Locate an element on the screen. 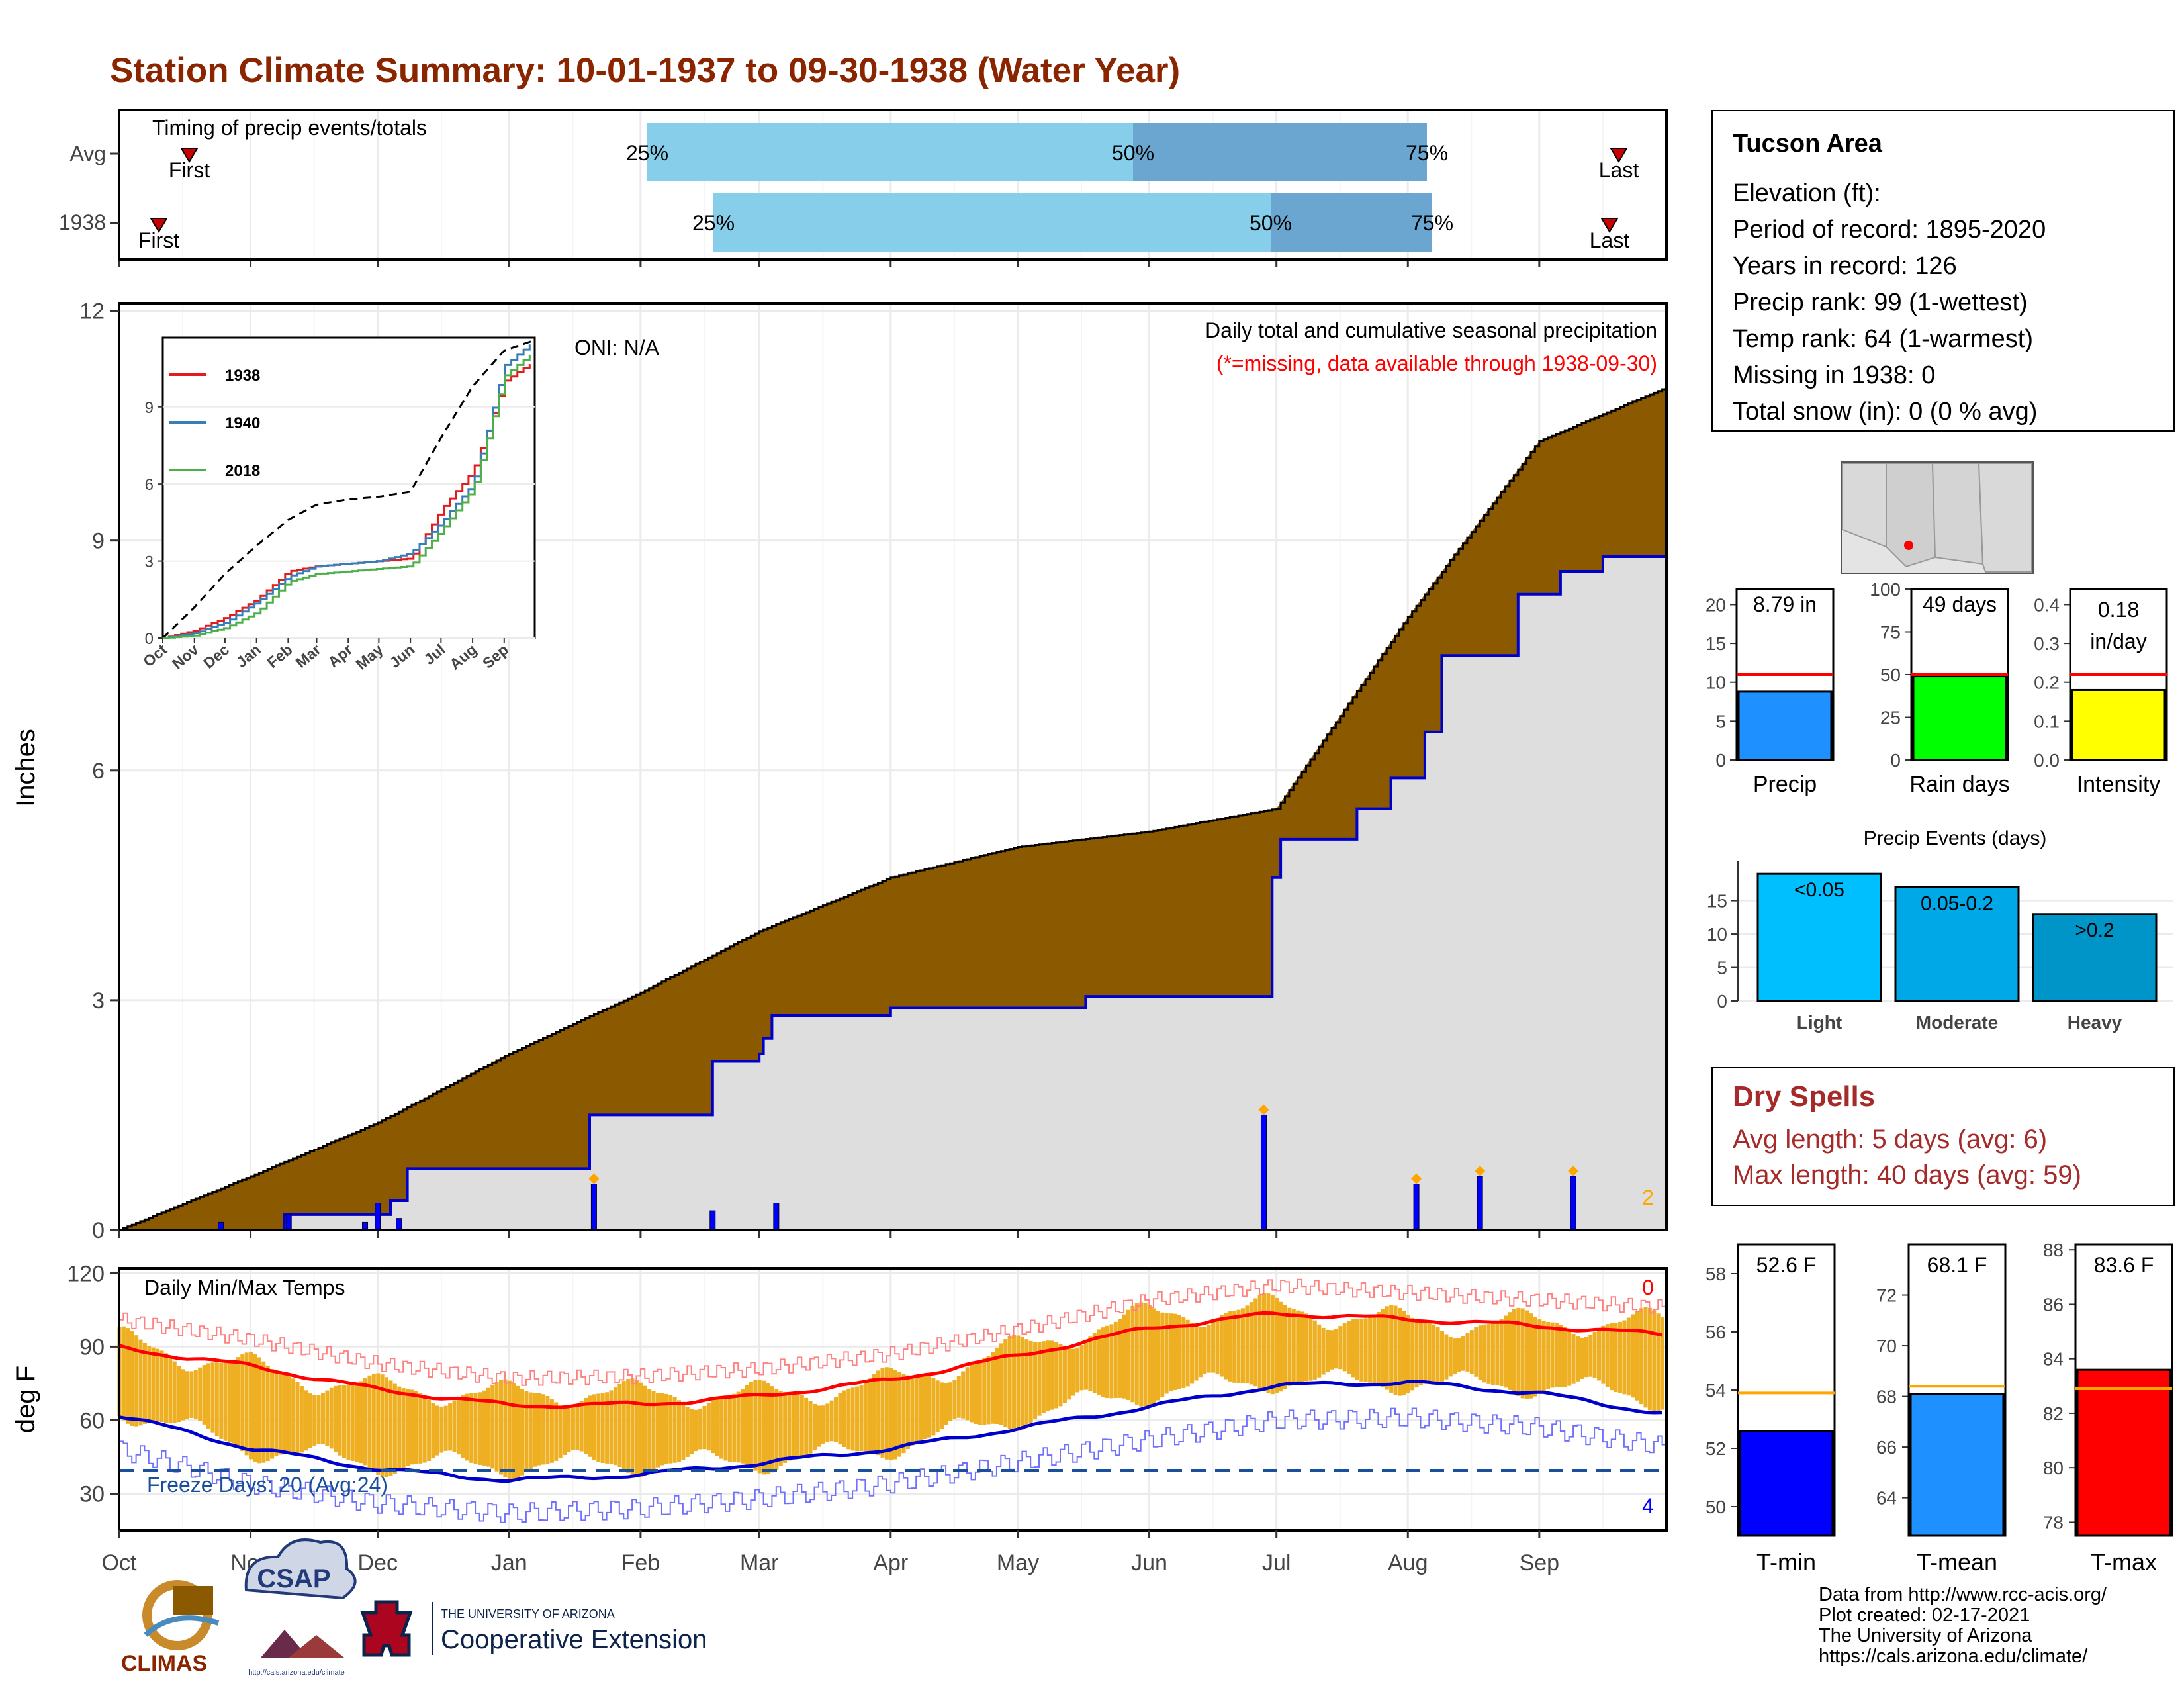 This screenshot has height=1688, width=2184. extreme-event-marker is located at coordinates (594, 1178).